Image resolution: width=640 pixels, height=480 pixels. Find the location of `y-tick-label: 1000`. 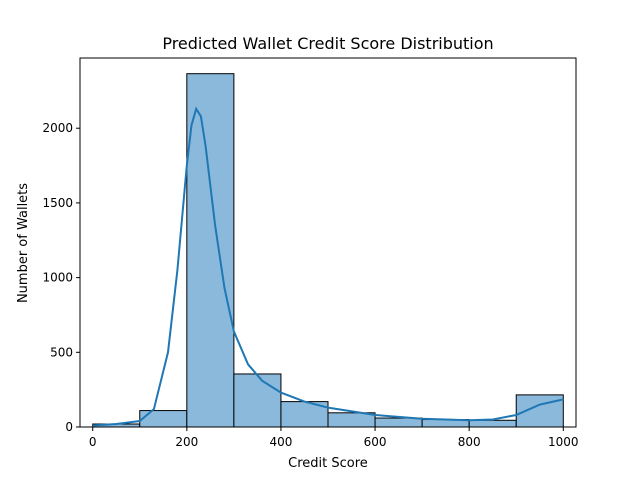

y-tick-label: 1000 is located at coordinates (57, 278).